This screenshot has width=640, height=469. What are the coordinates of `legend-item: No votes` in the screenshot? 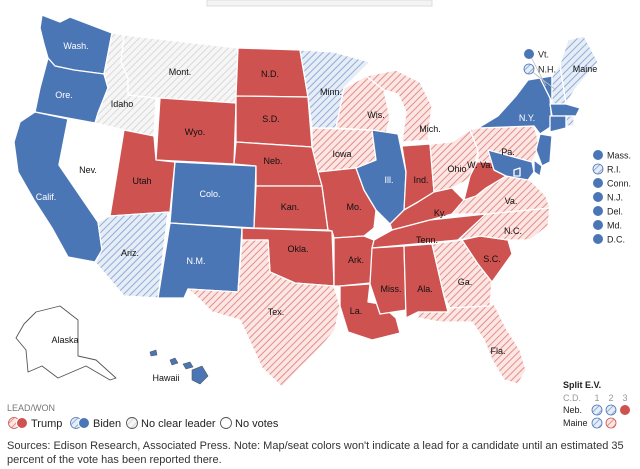 It's located at (249, 423).